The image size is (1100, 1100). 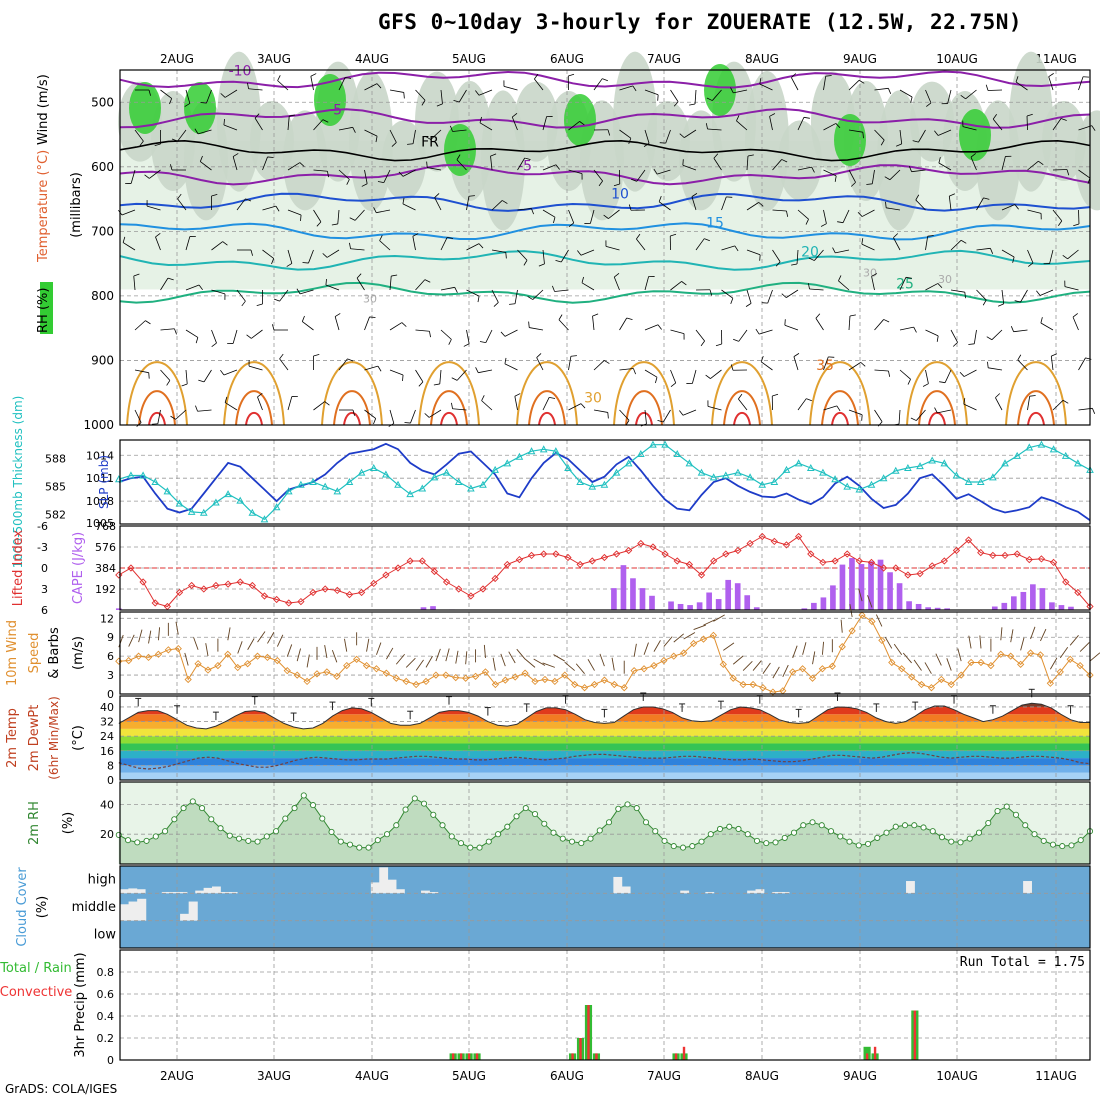 What do you see at coordinates (54, 653) in the screenshot?
I see `wind-label-line3: & Barbs` at bounding box center [54, 653].